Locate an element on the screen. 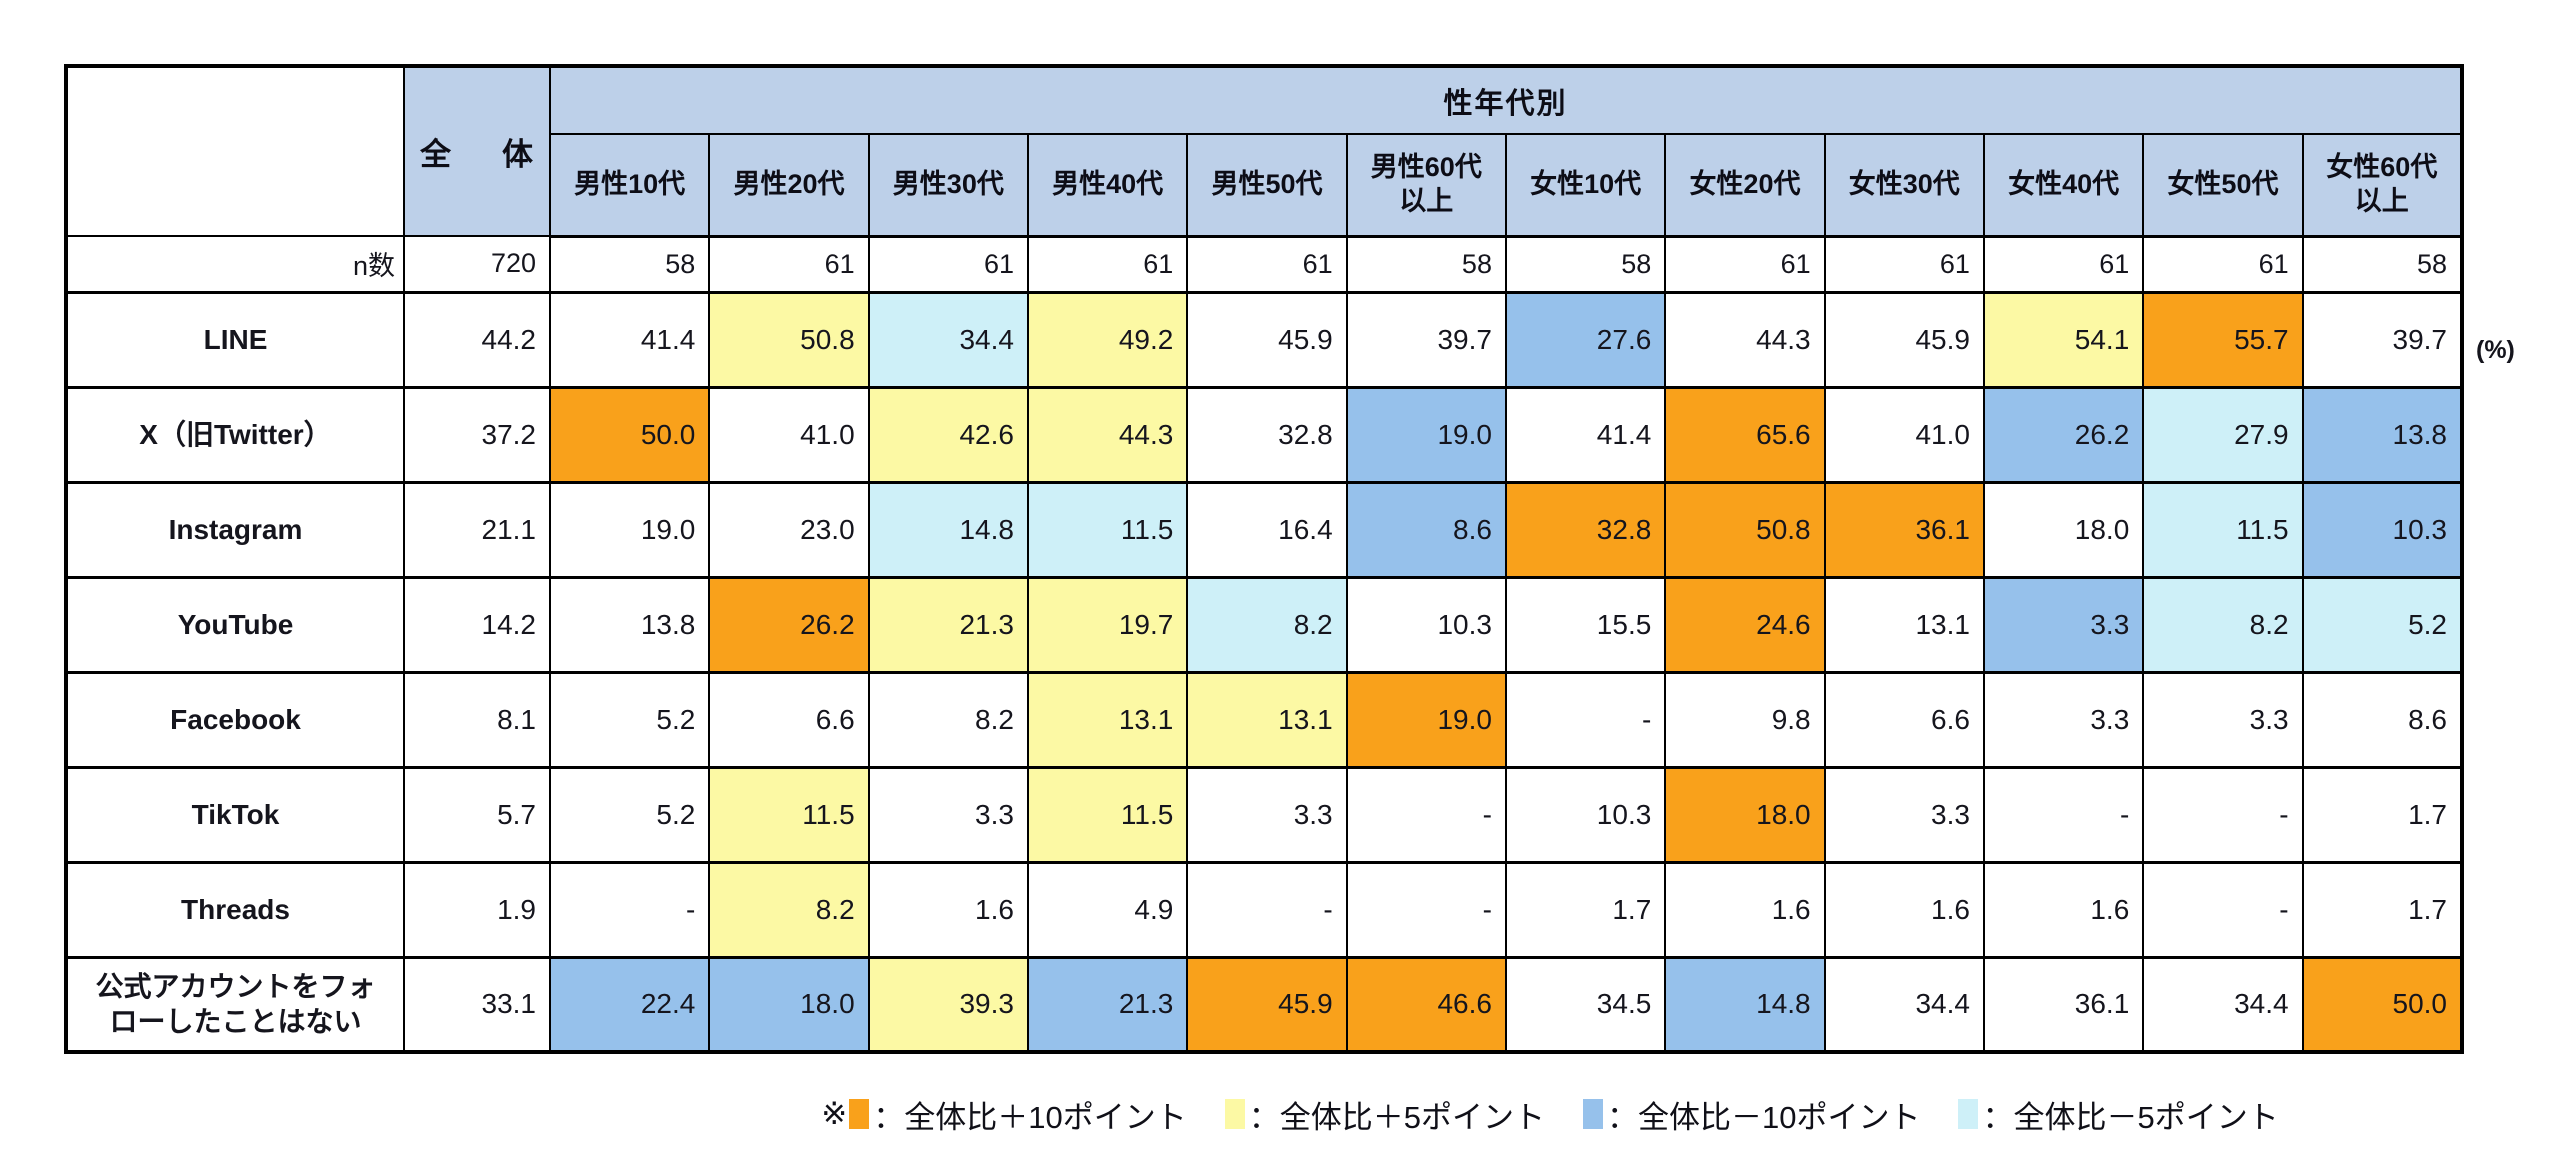  column-header: 女性20代 is located at coordinates (1745, 185).